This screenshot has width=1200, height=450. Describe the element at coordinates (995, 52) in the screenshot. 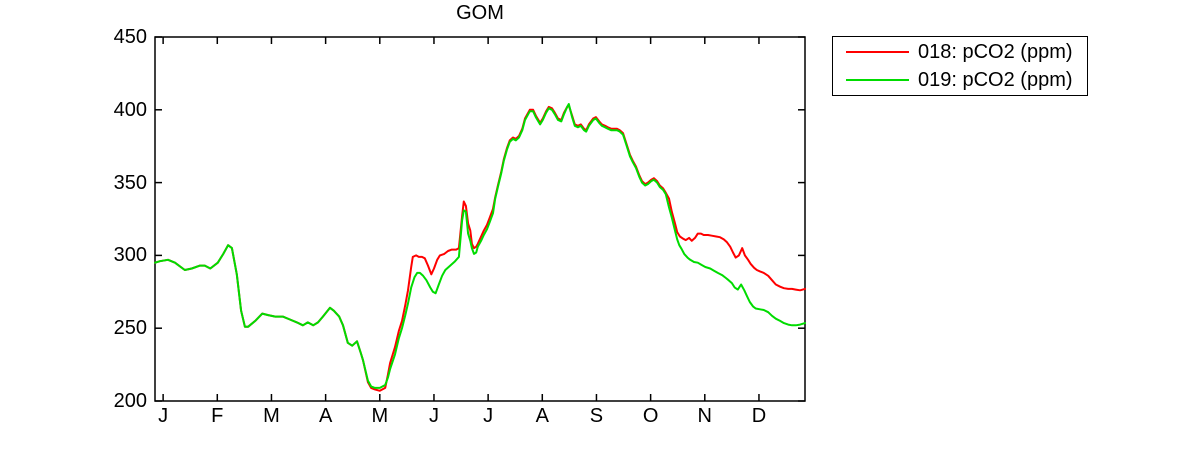

I see `legend-label-018: 018: pCO2 (ppm)` at that location.